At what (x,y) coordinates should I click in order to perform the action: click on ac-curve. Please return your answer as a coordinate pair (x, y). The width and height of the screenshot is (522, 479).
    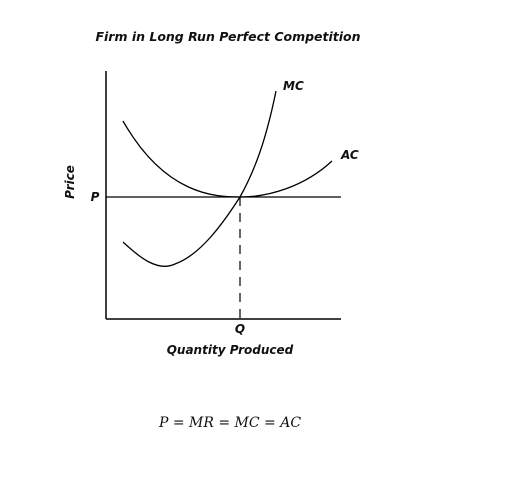
    Looking at the image, I should click on (227, 159).